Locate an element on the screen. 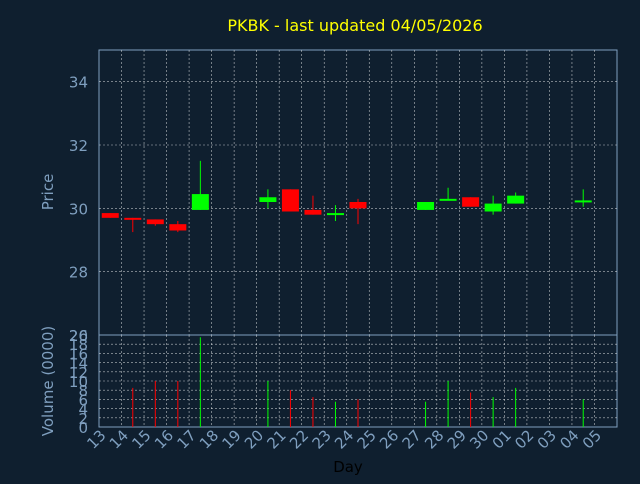 The height and width of the screenshot is (484, 640). volume-tick-label: 10 is located at coordinates (78, 382).